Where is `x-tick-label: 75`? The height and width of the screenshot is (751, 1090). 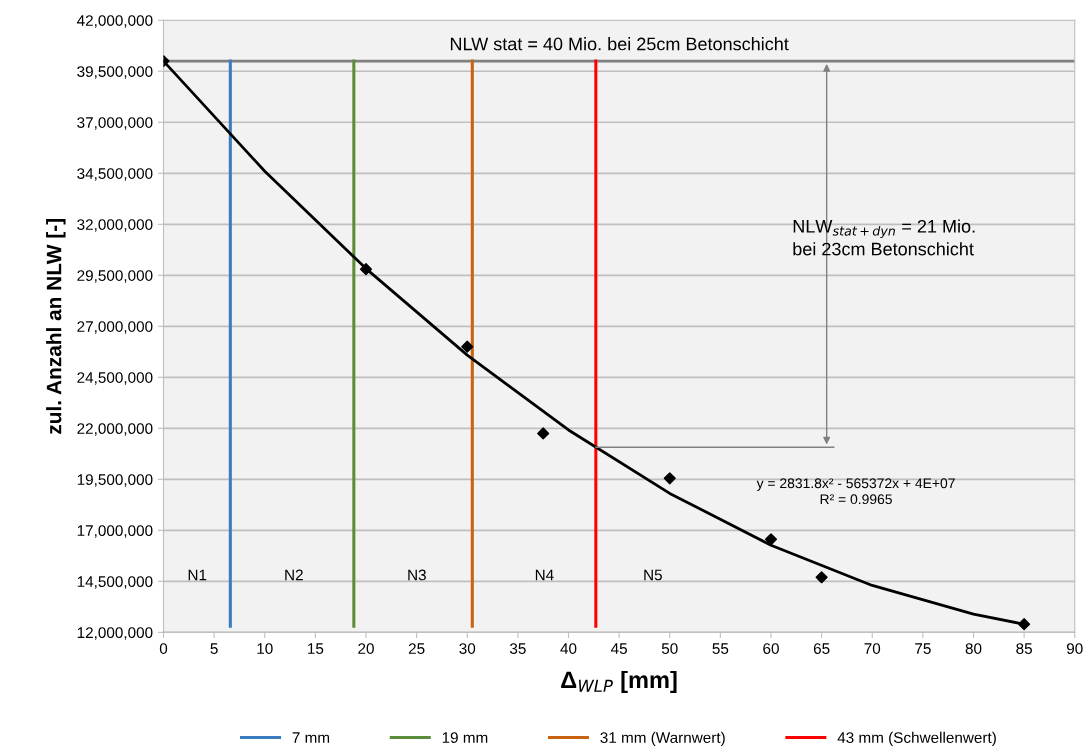
x-tick-label: 75 is located at coordinates (923, 648).